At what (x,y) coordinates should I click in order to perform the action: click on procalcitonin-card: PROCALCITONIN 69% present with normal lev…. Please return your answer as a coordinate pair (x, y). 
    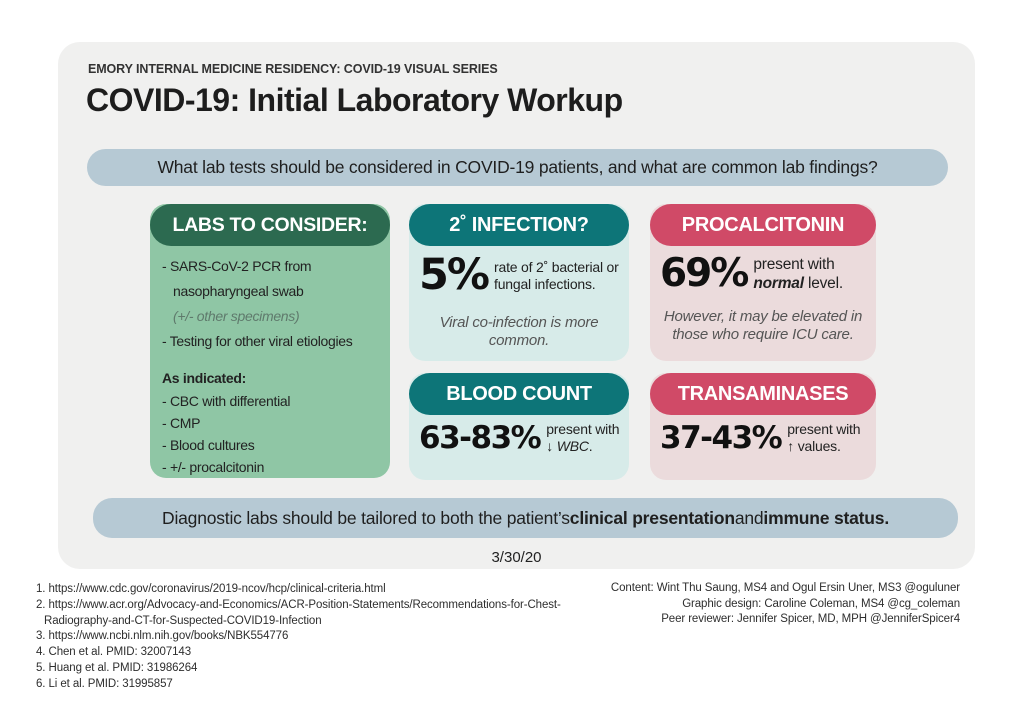
    Looking at the image, I should click on (763, 282).